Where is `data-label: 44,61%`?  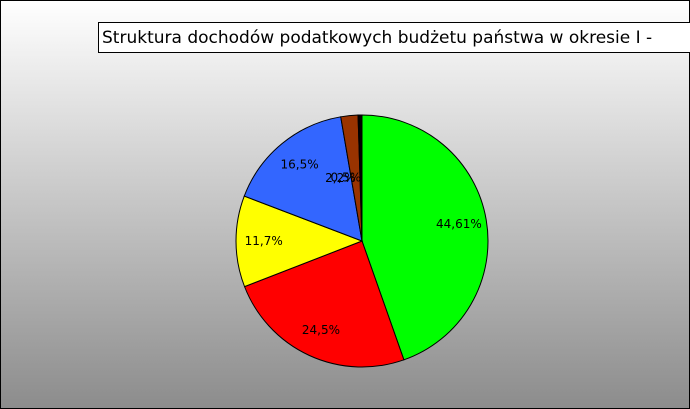 data-label: 44,61% is located at coordinates (459, 224).